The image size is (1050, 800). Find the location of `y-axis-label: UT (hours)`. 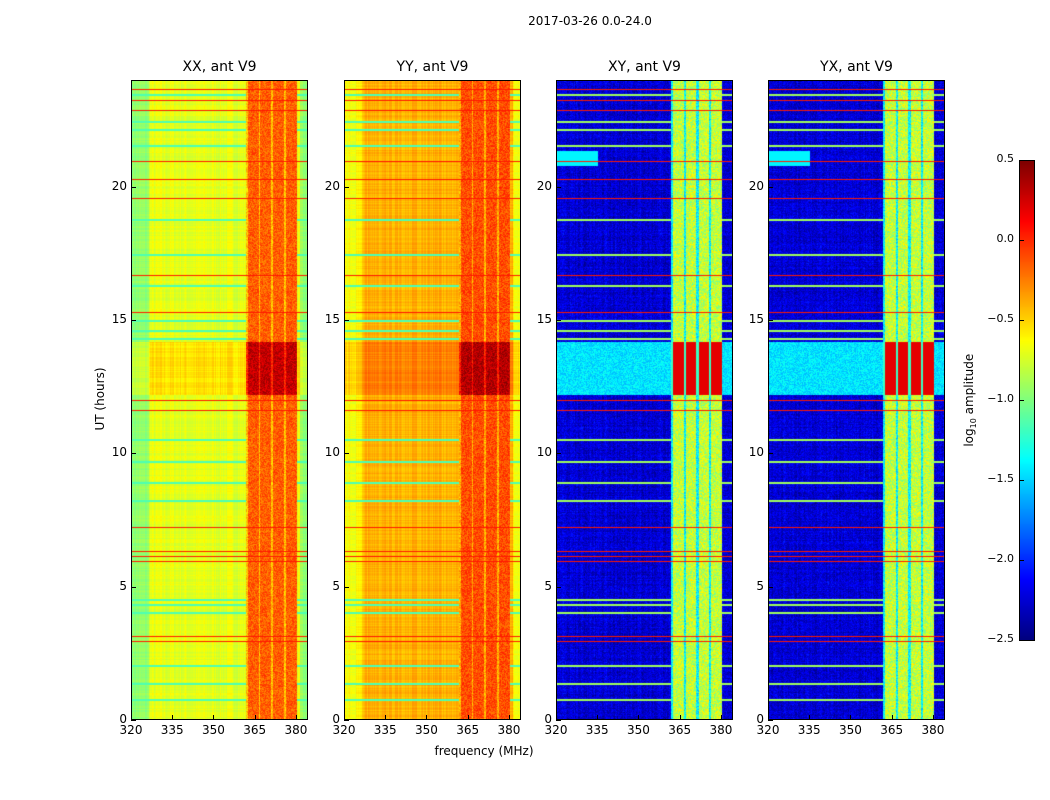

y-axis-label: UT (hours) is located at coordinates (100, 399).